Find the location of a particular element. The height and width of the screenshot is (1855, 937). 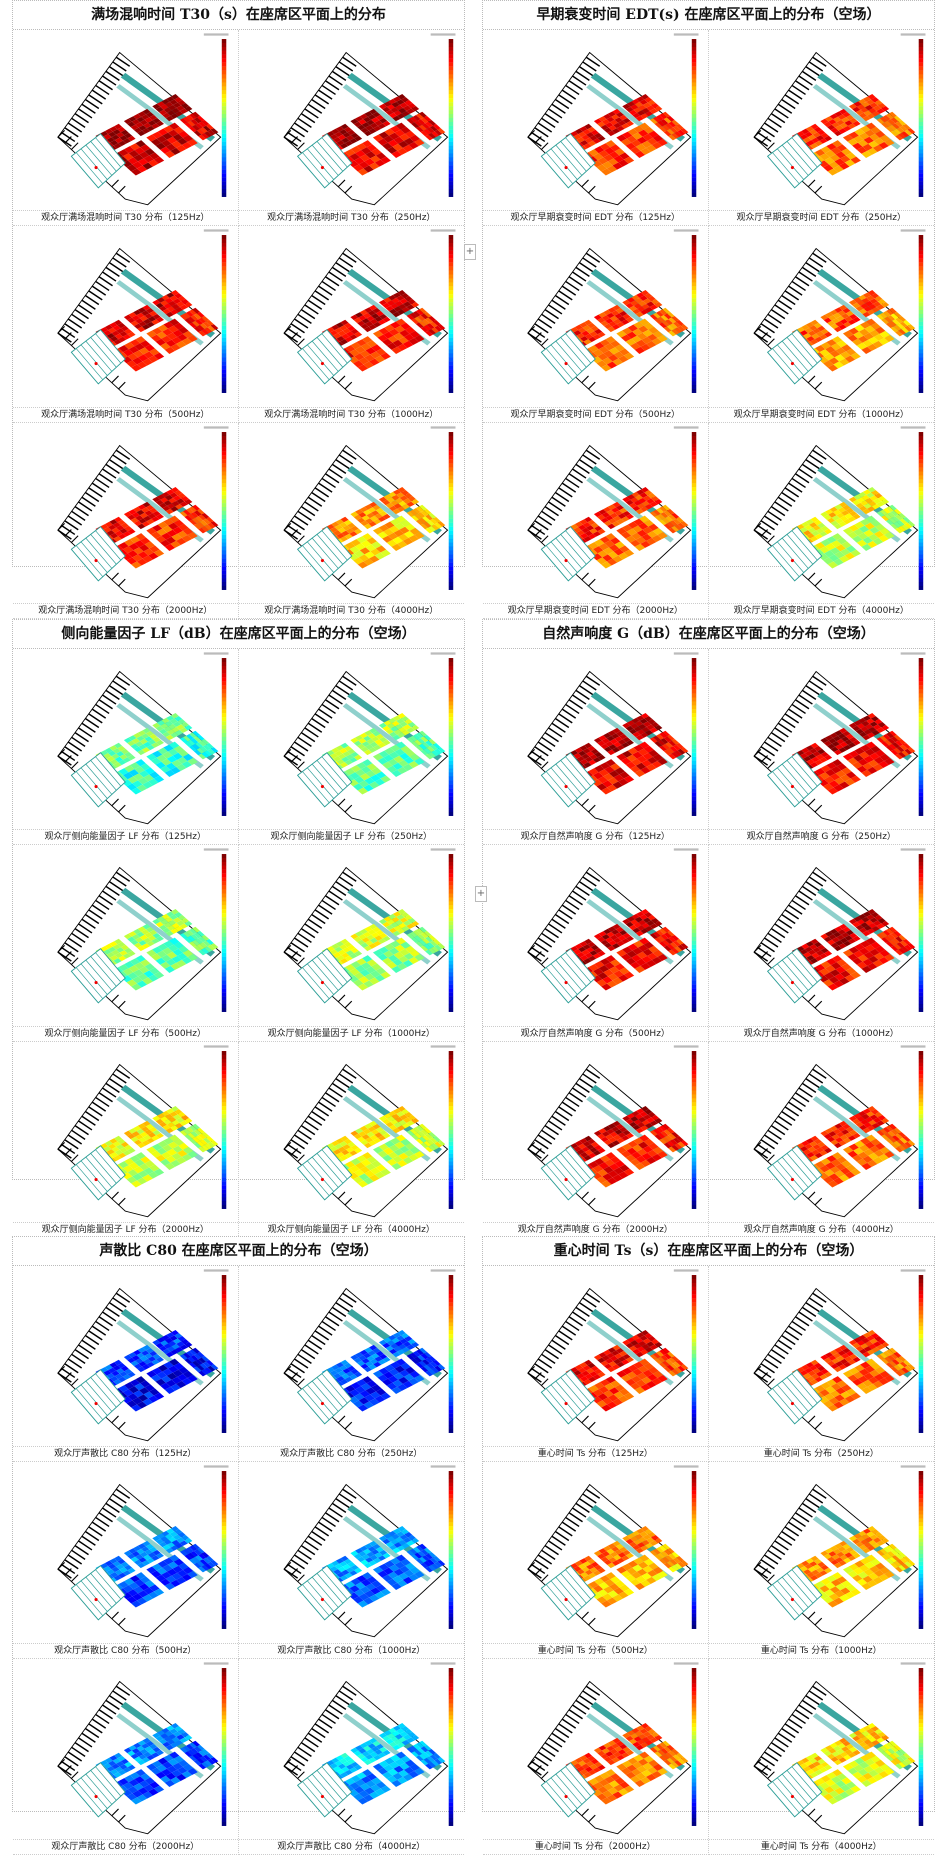

colorbar-label is located at coordinates (912, 427).